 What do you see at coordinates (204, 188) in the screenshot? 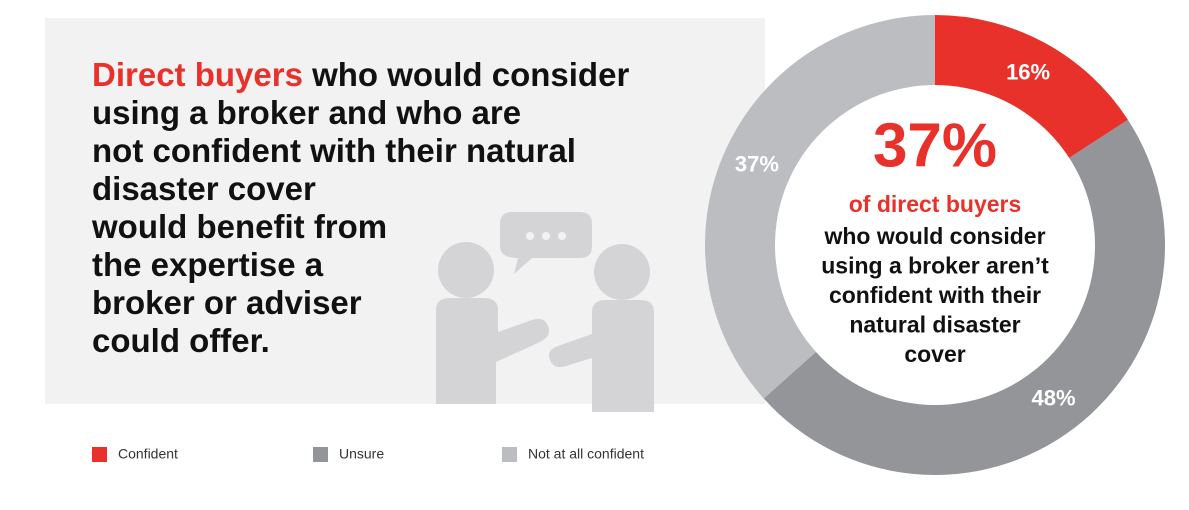
I see `headline-text: disaster cover` at bounding box center [204, 188].